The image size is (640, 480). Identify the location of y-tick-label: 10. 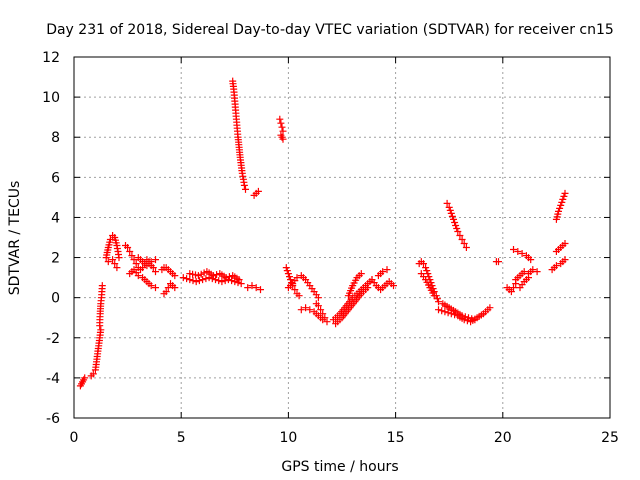
(51, 98).